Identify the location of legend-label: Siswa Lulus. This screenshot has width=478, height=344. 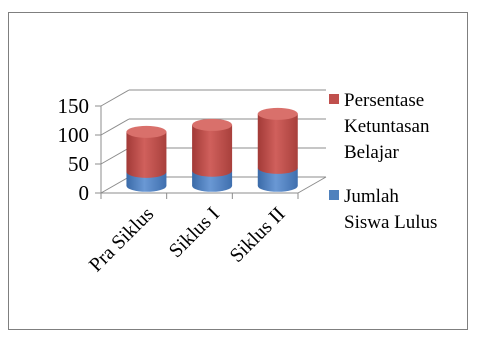
(390, 222).